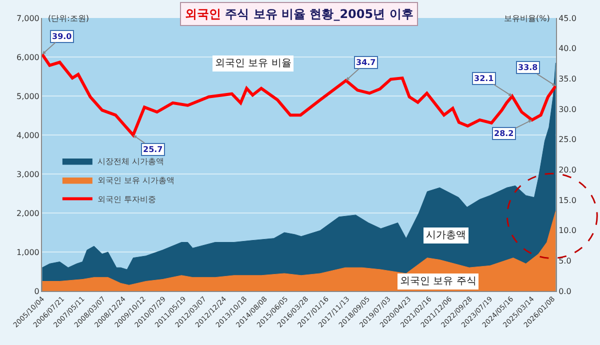 Image resolution: width=600 pixels, height=345 pixels. I want to click on y2-tick-label: 15.0, so click(567, 200).